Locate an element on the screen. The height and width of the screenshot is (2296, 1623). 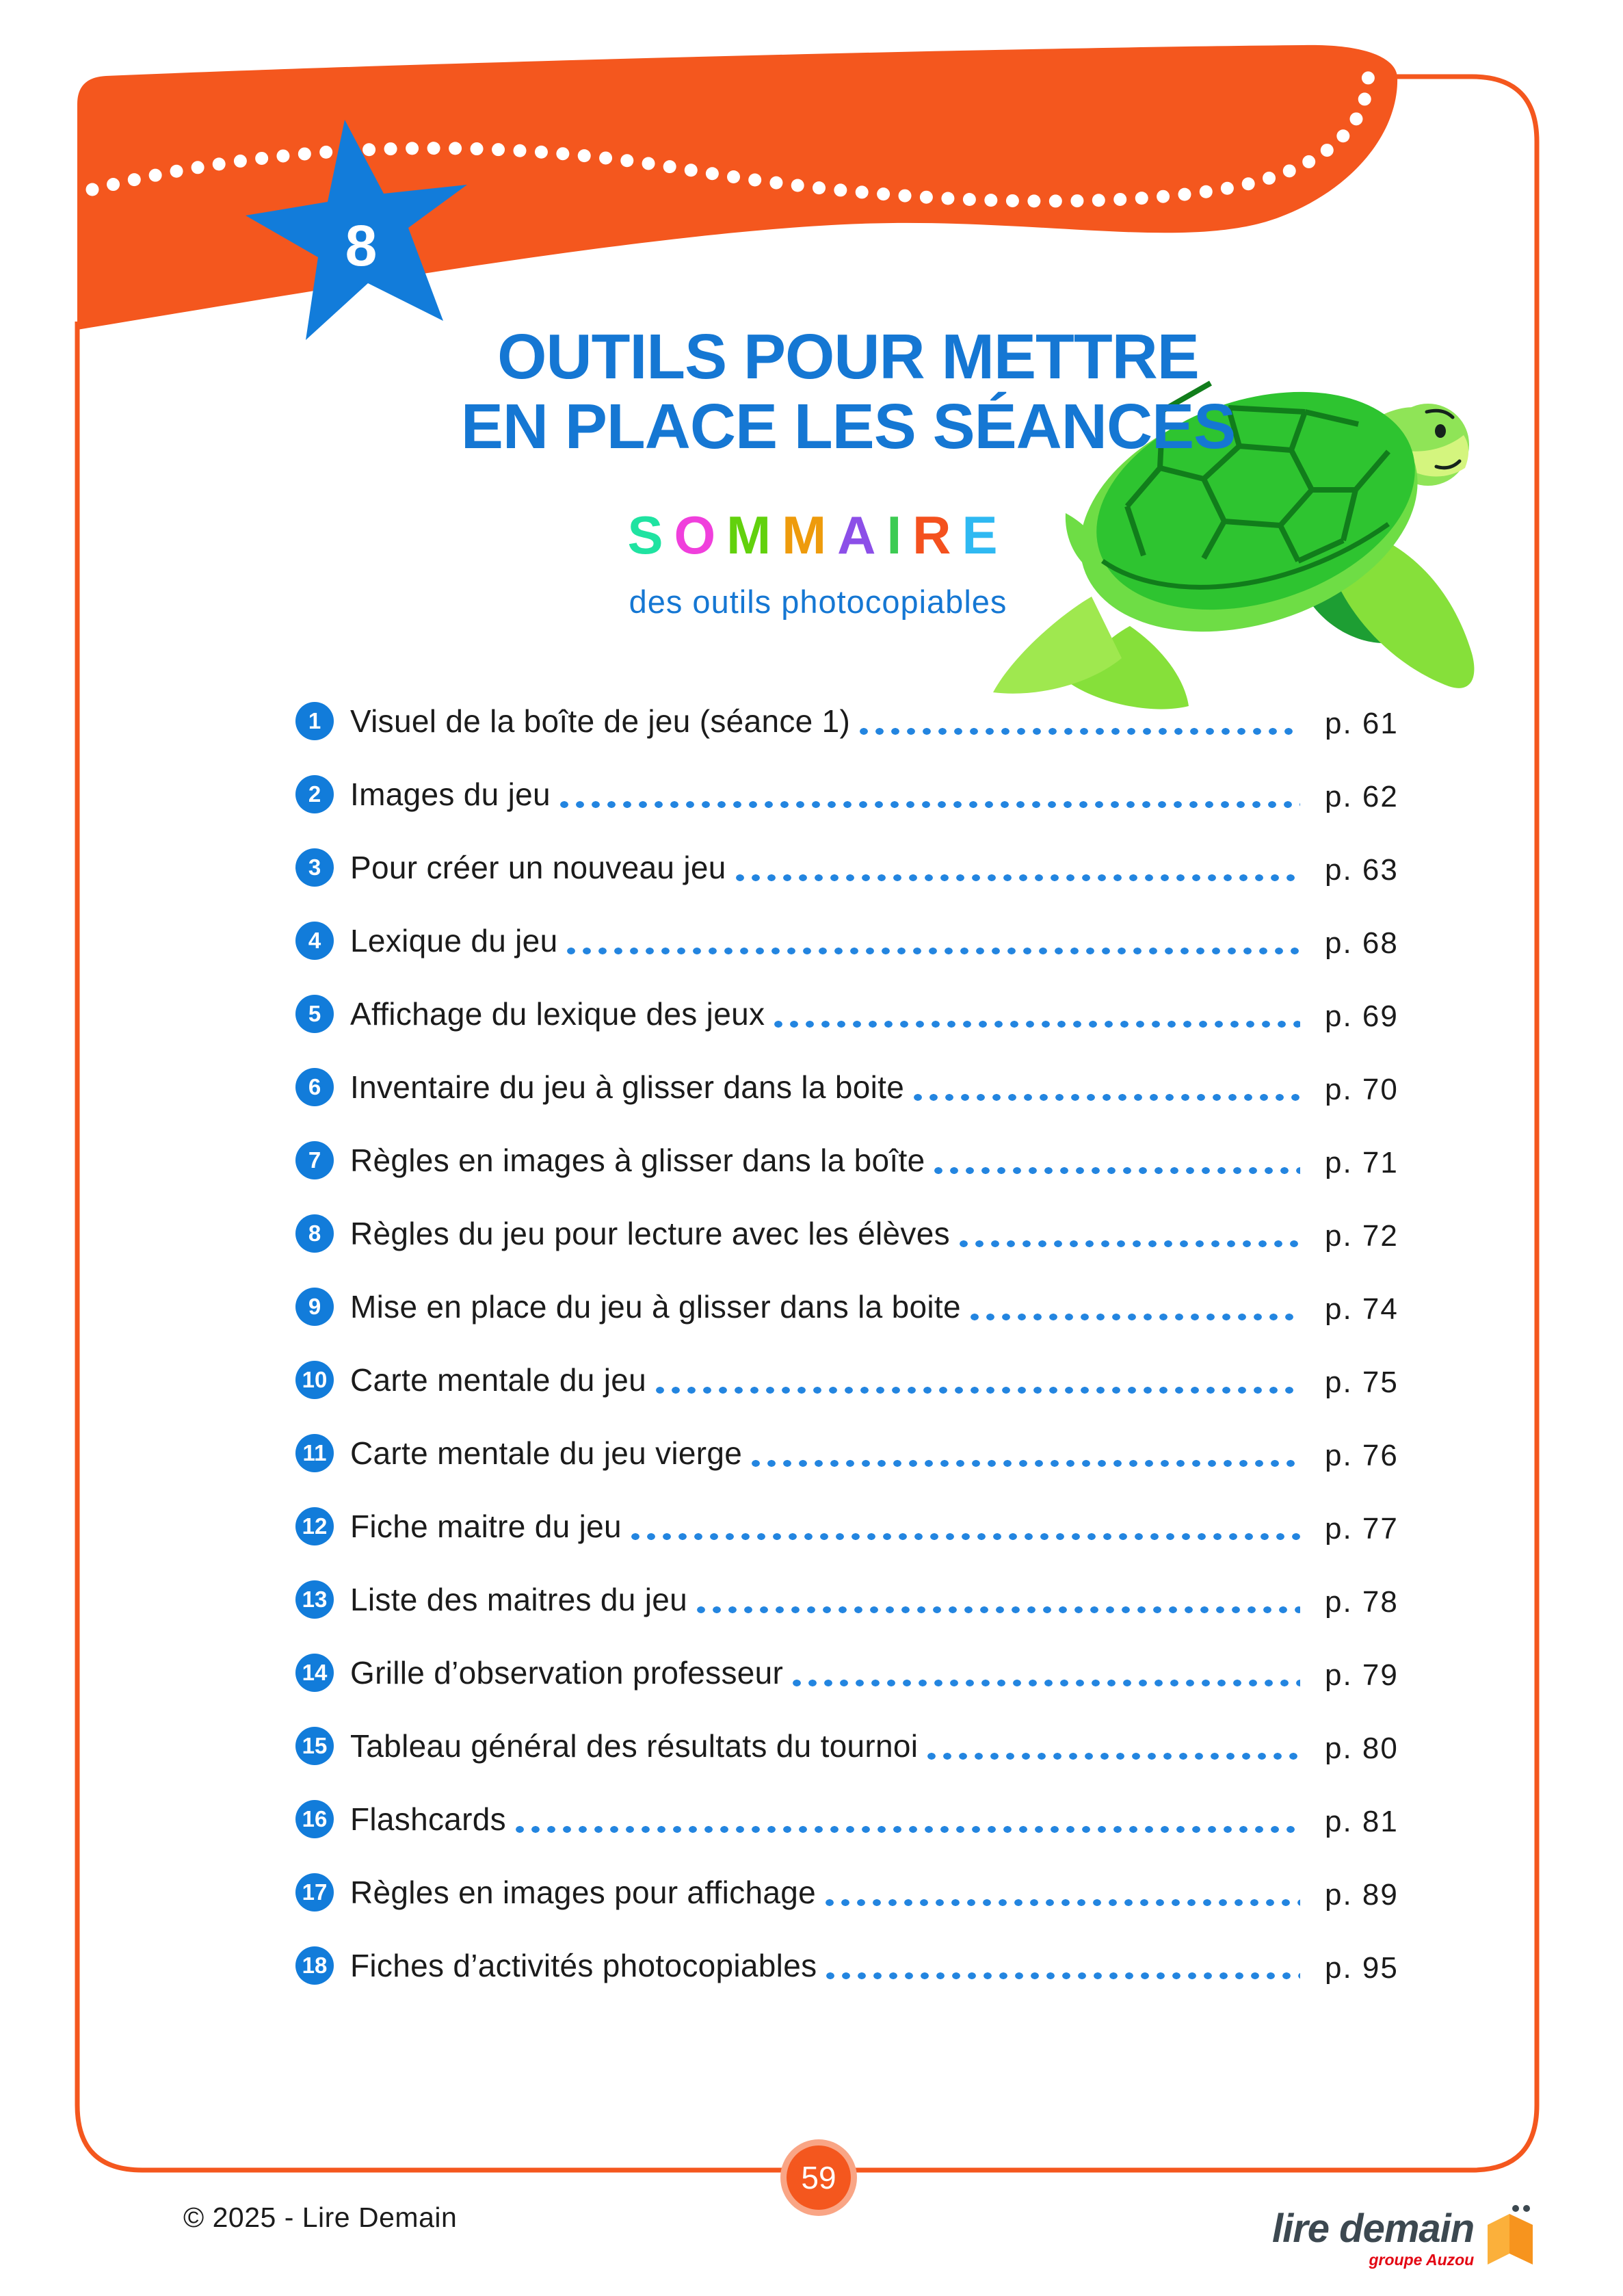
item-number-badge: 8 is located at coordinates (314, 1234).